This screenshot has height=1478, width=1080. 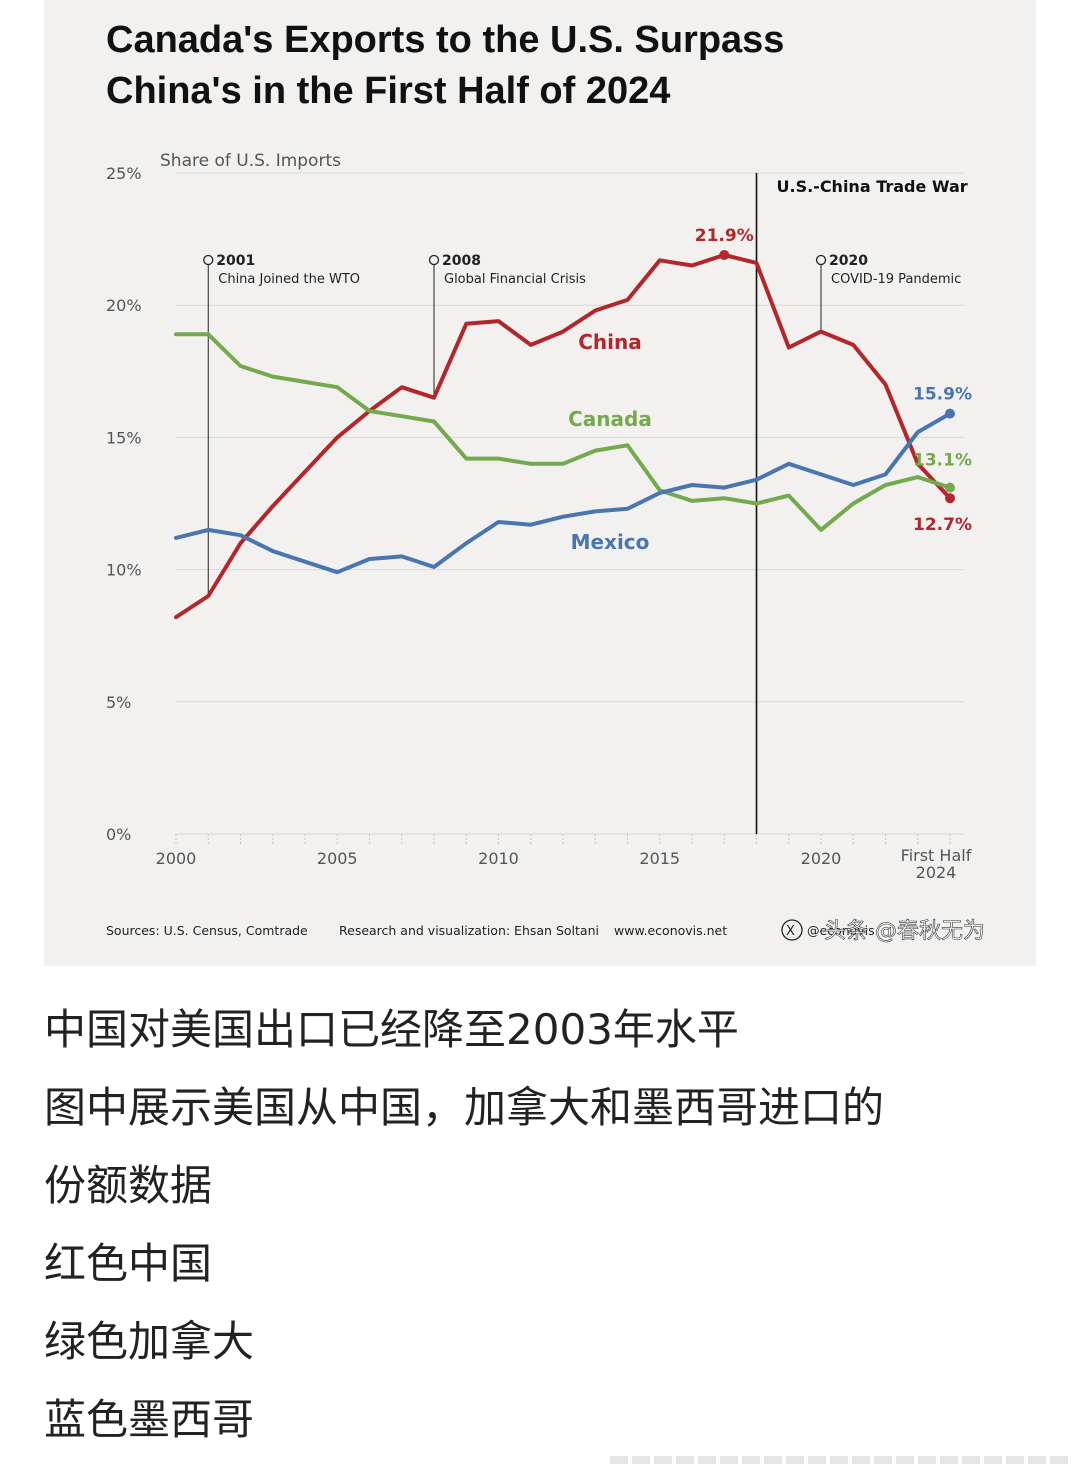 I want to click on x-tick-label: 2010, so click(x=498, y=858).